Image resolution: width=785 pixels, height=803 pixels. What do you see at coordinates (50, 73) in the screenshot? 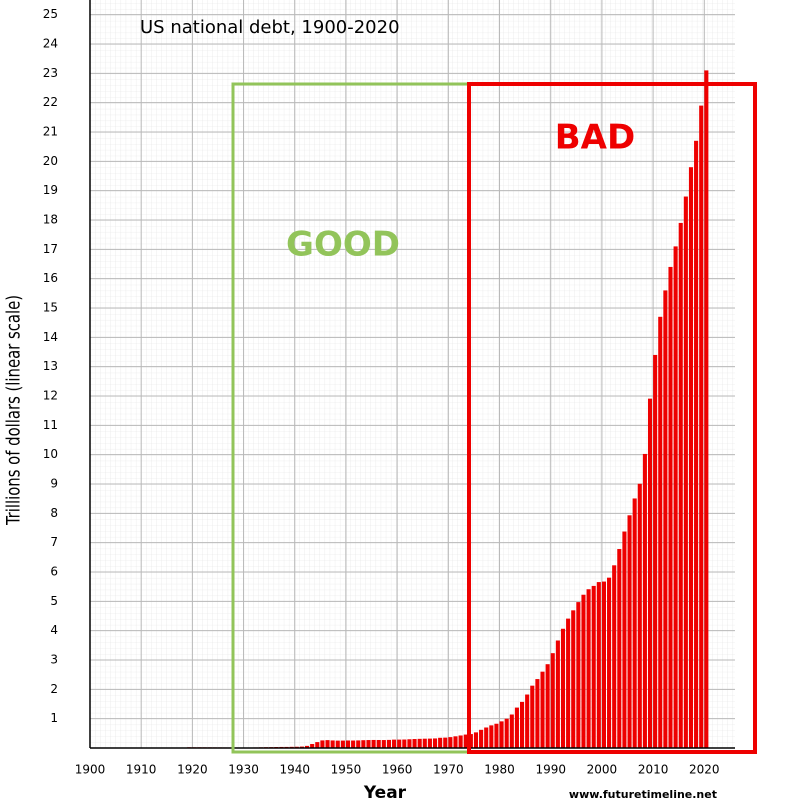
I see `y-tick-label: 23` at bounding box center [50, 73].